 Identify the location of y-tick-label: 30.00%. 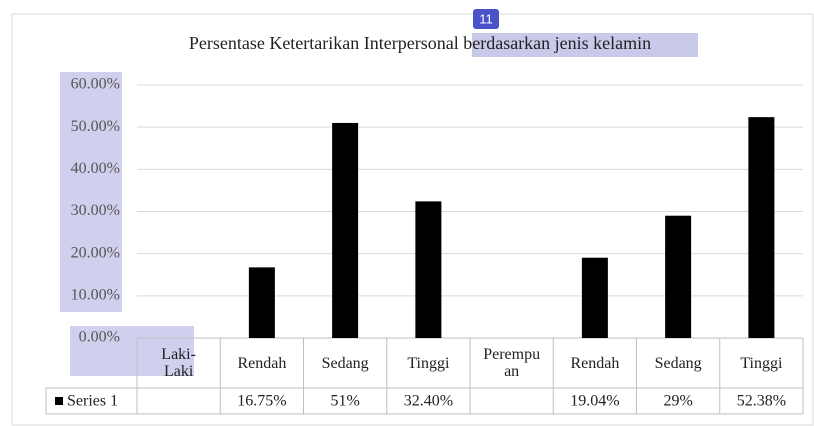
(95, 210).